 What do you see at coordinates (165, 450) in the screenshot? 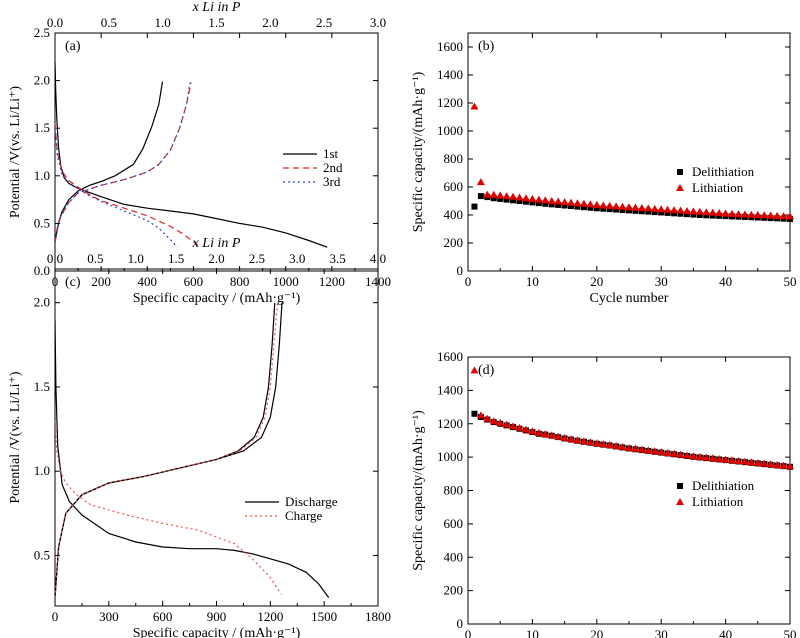
I see `series-line-discharge` at bounding box center [165, 450].